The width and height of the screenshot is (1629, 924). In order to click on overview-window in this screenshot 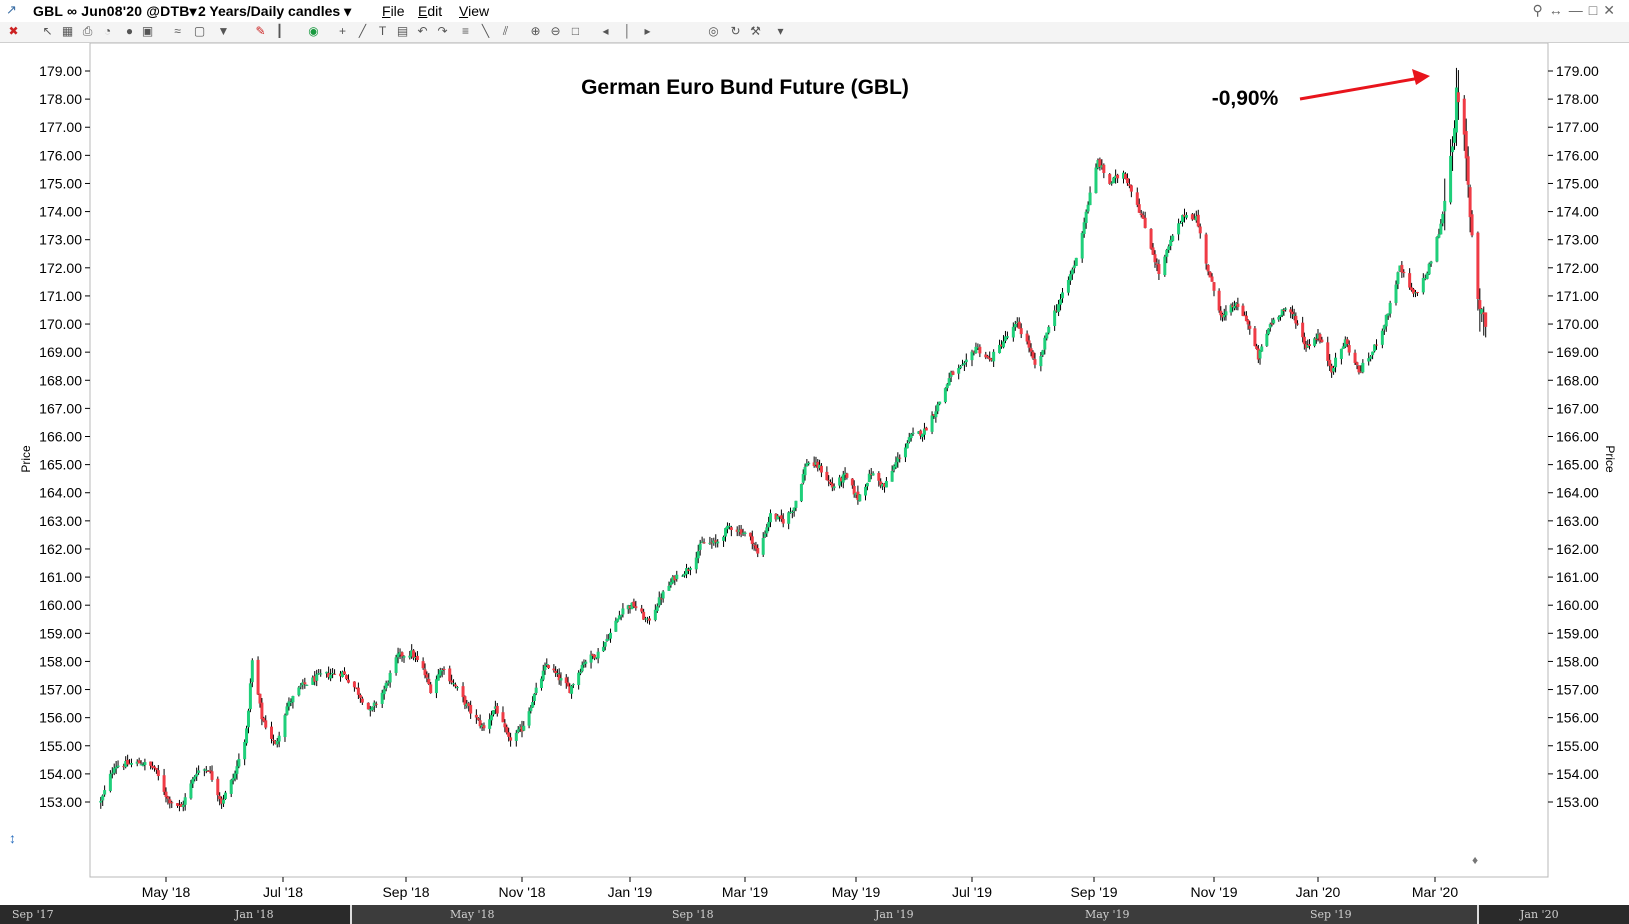, I will do `click(914, 914)`.